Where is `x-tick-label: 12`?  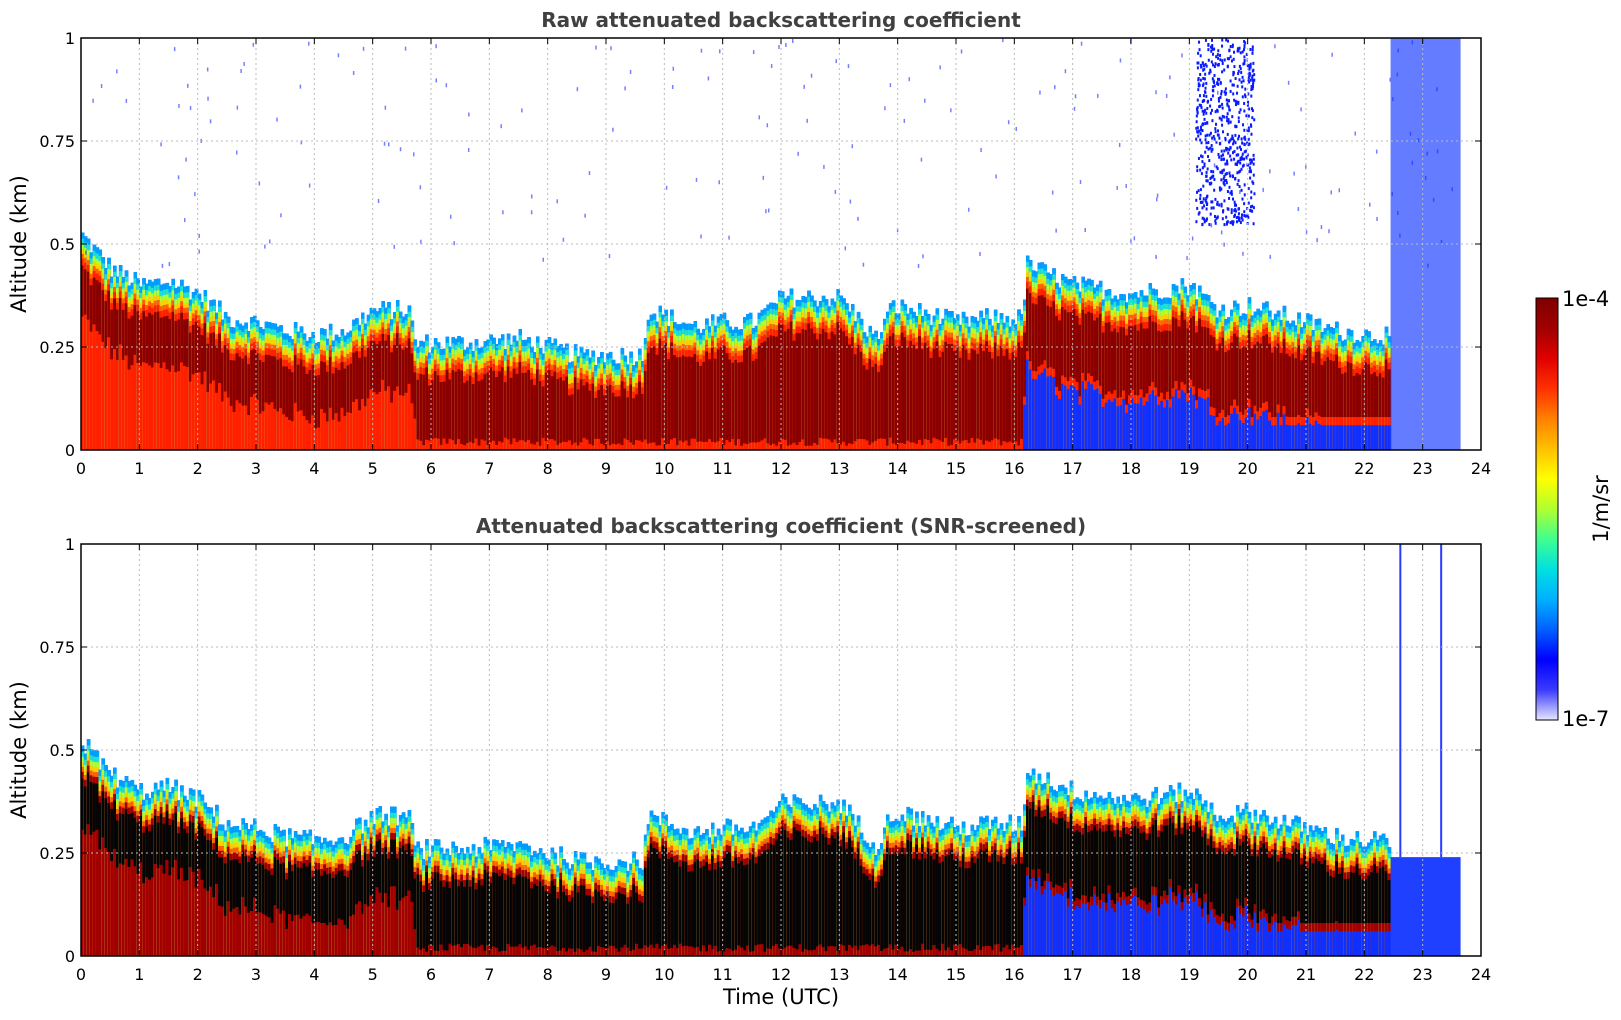 x-tick-label: 12 is located at coordinates (781, 468).